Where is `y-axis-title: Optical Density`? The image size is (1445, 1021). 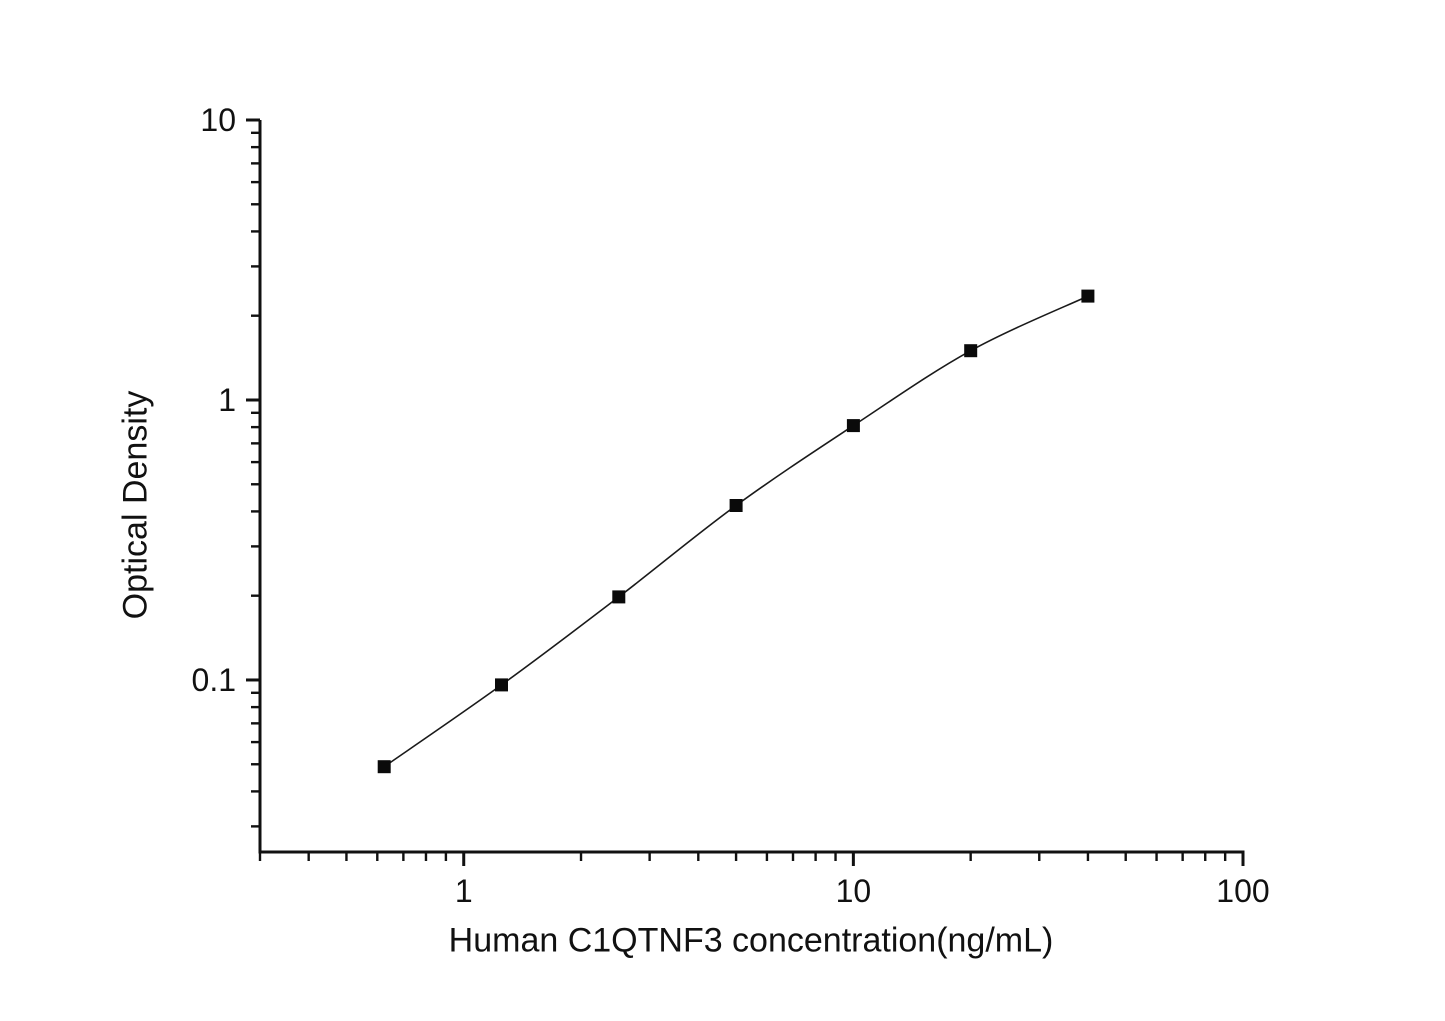
y-axis-title: Optical Density is located at coordinates (135, 505).